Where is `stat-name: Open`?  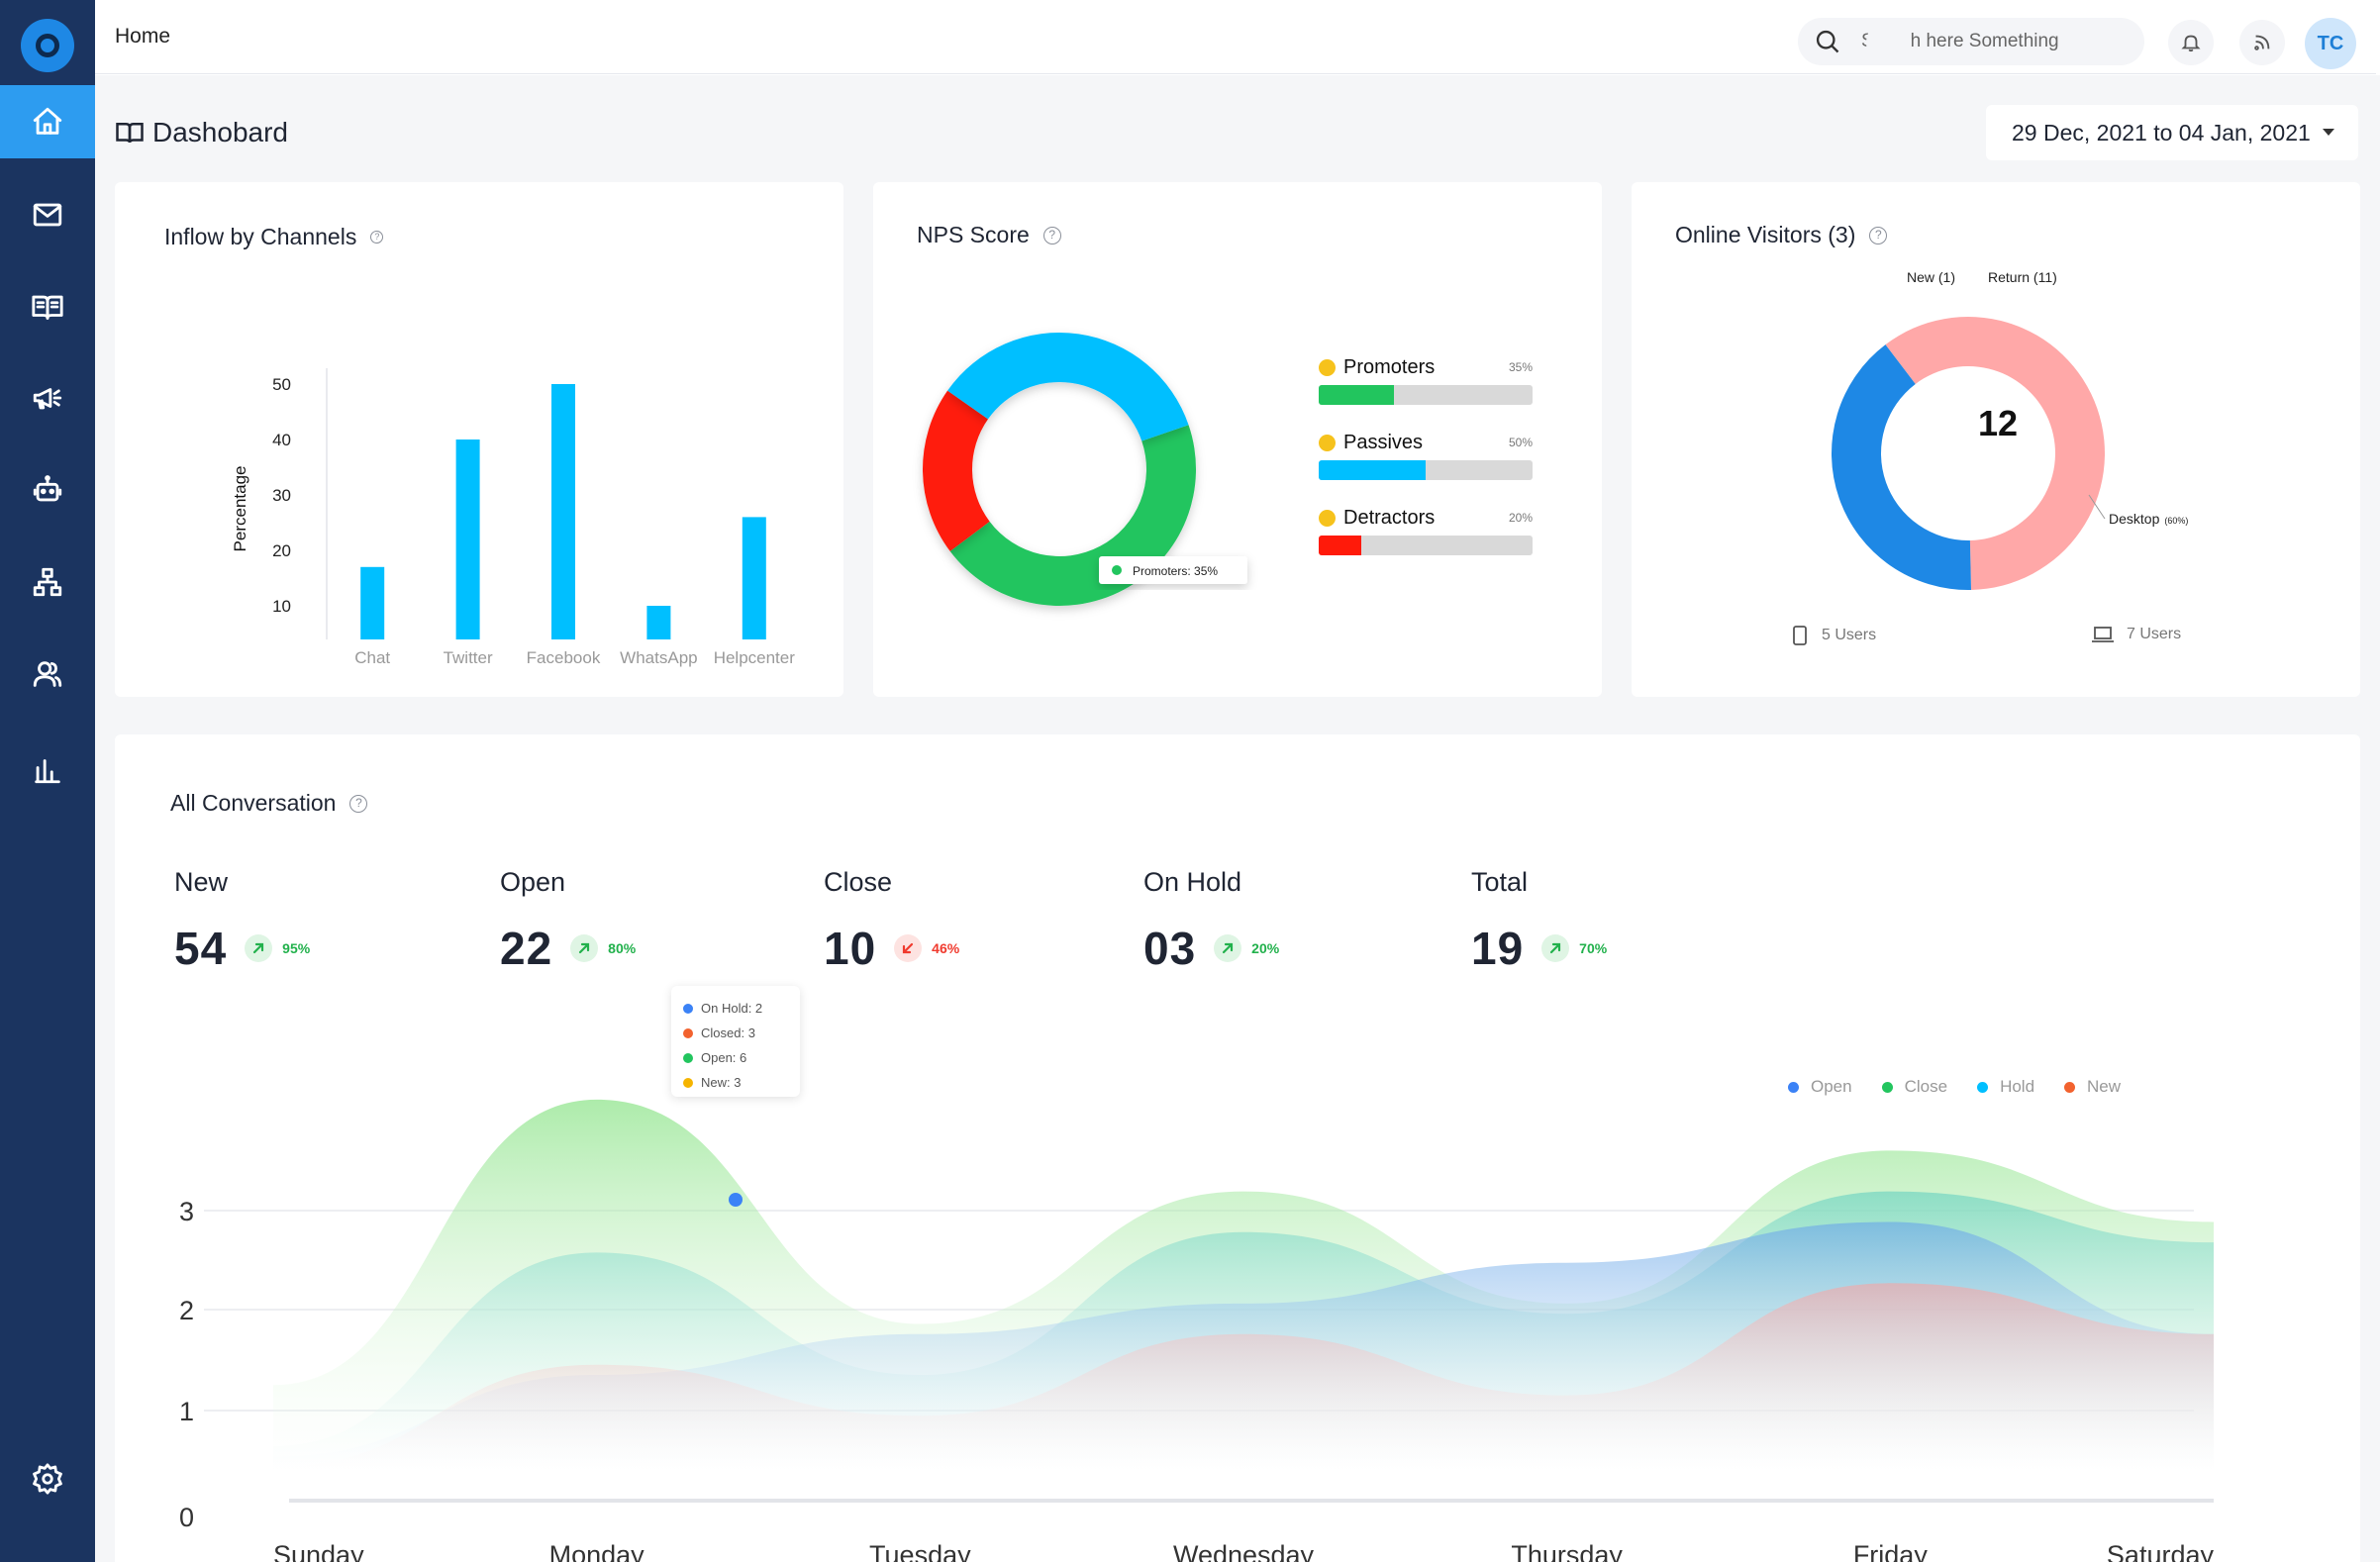
stat-name: Open is located at coordinates (533, 882).